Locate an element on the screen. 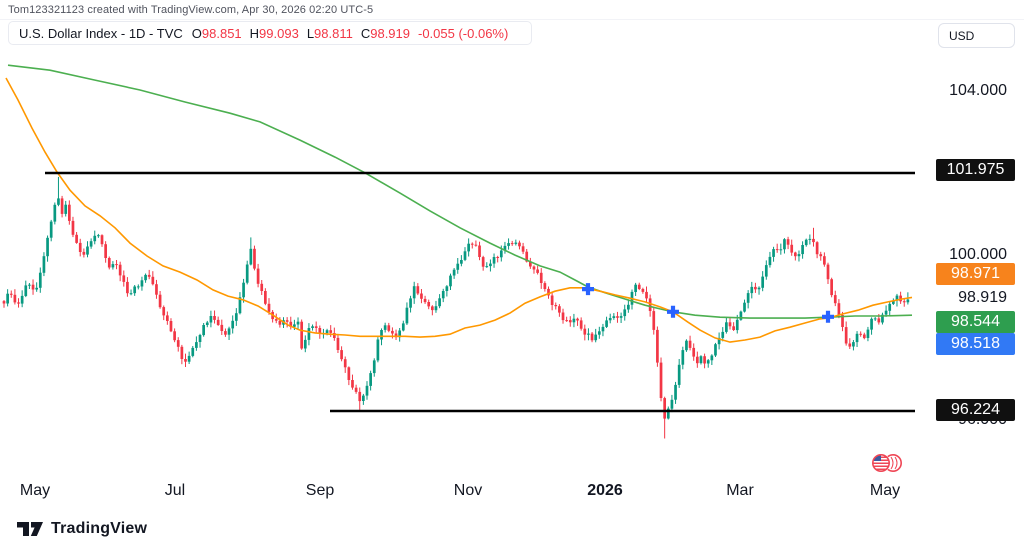 This screenshot has height=553, width=1024. price-badge: 98.971 is located at coordinates (975, 274).